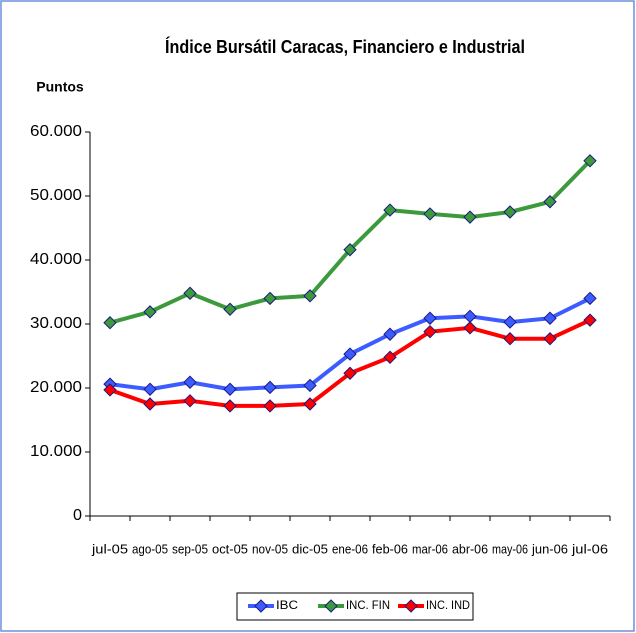  Describe the element at coordinates (56, 195) in the screenshot. I see `y-tick-label: 50.000` at that location.